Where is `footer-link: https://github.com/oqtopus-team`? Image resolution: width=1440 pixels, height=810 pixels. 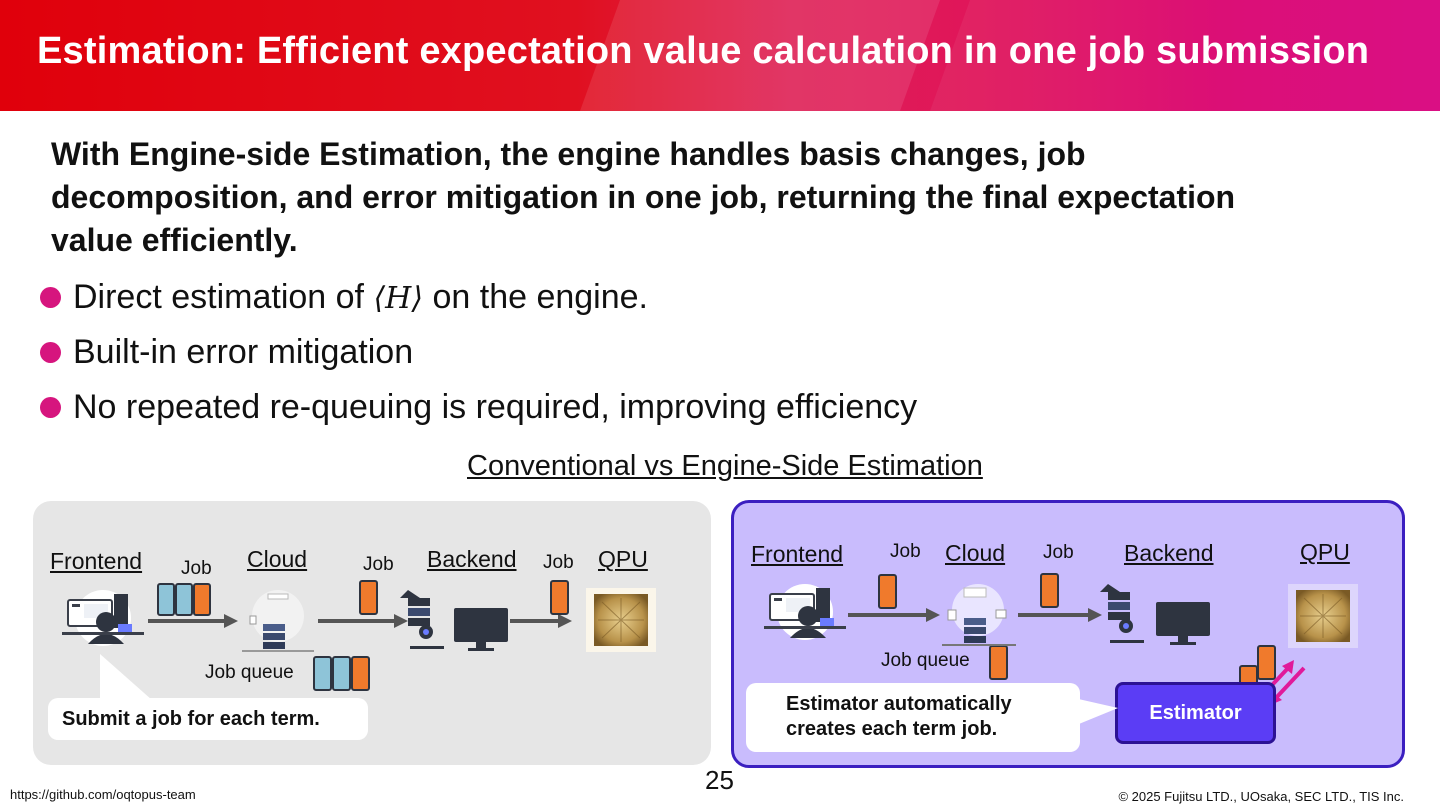 footer-link: https://github.com/oqtopus-team is located at coordinates (103, 794).